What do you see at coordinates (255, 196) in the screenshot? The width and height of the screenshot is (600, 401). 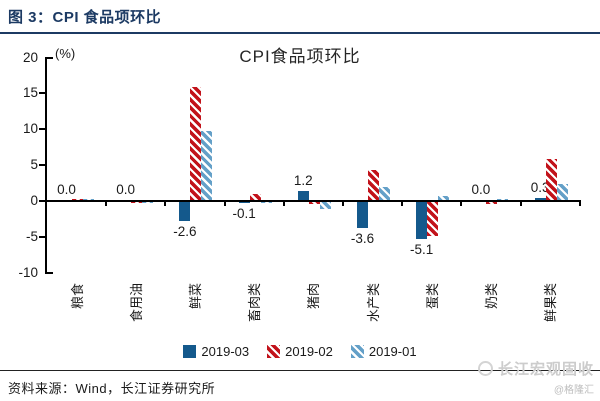 I see `bar-2019-02-畜肉类` at bounding box center [255, 196].